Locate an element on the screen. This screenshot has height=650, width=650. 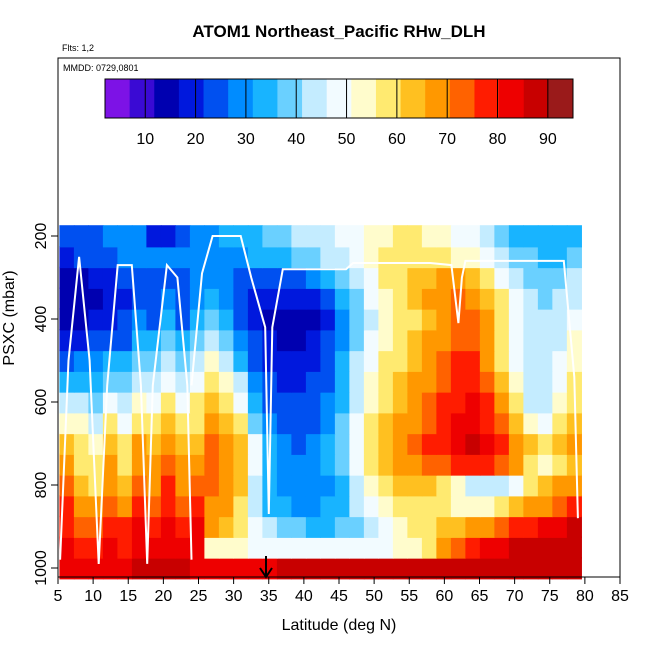
y-axis: 200 400 600 800 1000 is located at coordinates (45, 404).